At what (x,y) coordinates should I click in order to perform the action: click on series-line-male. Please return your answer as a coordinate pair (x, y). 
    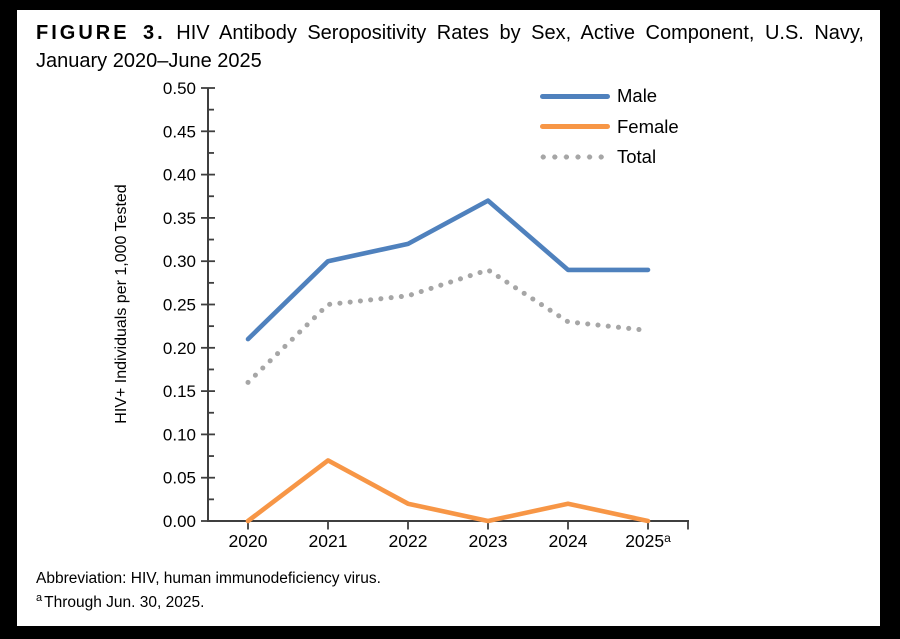
    Looking at the image, I should click on (448, 270).